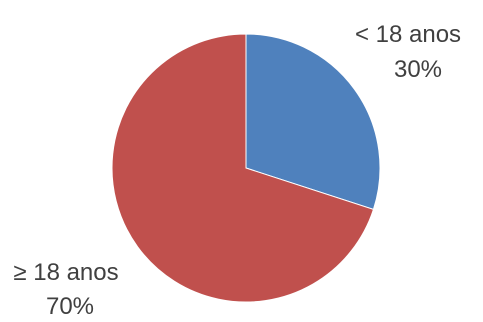  What do you see at coordinates (418, 69) in the screenshot?
I see `slice-value-under-18: 30%` at bounding box center [418, 69].